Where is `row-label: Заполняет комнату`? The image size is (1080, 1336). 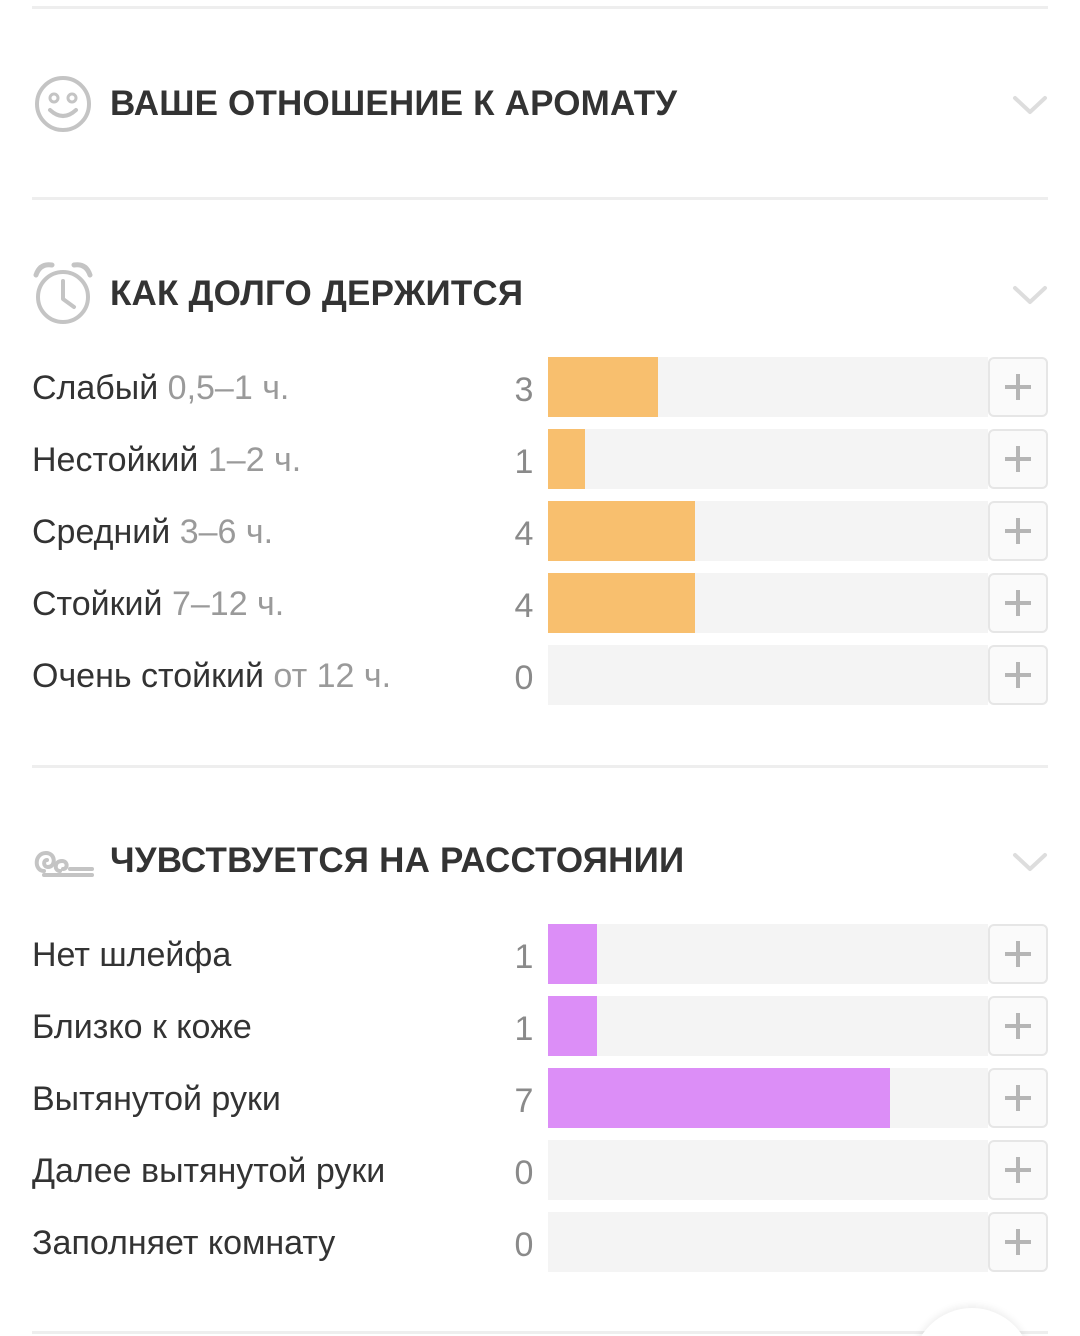 row-label: Заполняет комнату is located at coordinates (184, 1243).